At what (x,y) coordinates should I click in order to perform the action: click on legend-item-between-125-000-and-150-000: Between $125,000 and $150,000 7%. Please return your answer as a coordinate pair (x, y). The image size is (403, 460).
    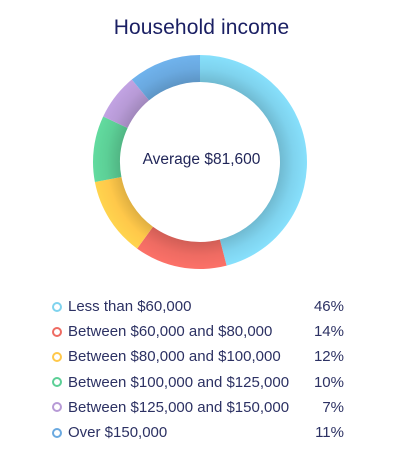
    Looking at the image, I should click on (198, 407).